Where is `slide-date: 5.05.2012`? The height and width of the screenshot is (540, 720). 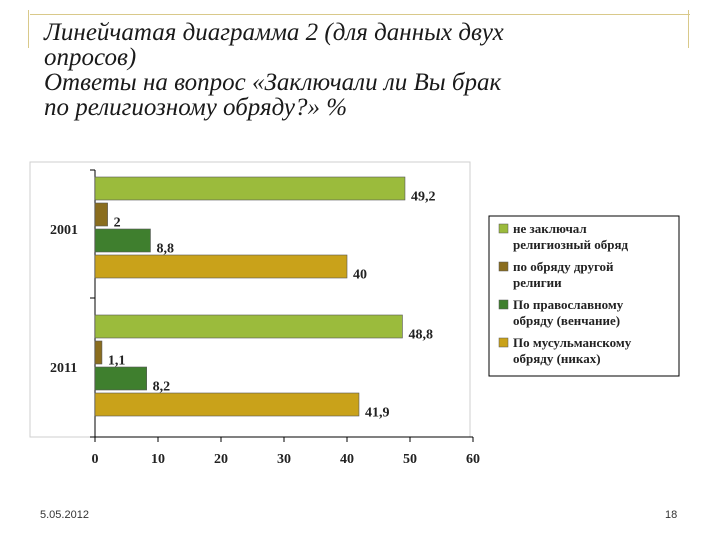 slide-date: 5.05.2012 is located at coordinates (64, 515).